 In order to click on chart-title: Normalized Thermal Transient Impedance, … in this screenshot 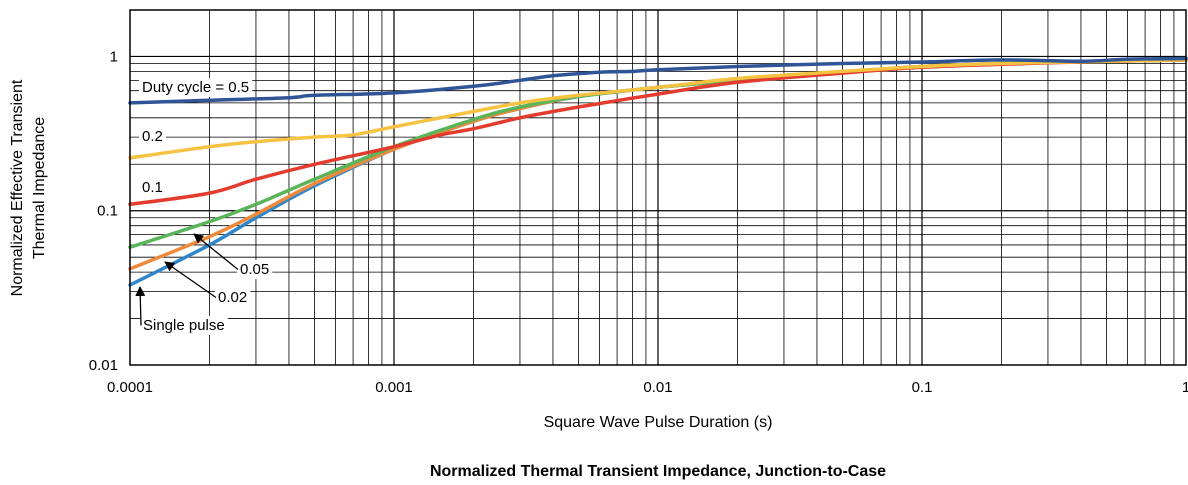, I will do `click(658, 471)`.